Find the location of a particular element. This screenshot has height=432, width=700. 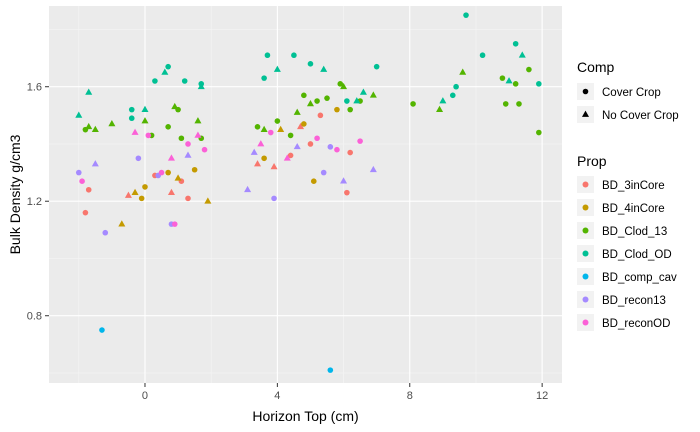

y-tick-label: 1.6 is located at coordinates (34, 88).